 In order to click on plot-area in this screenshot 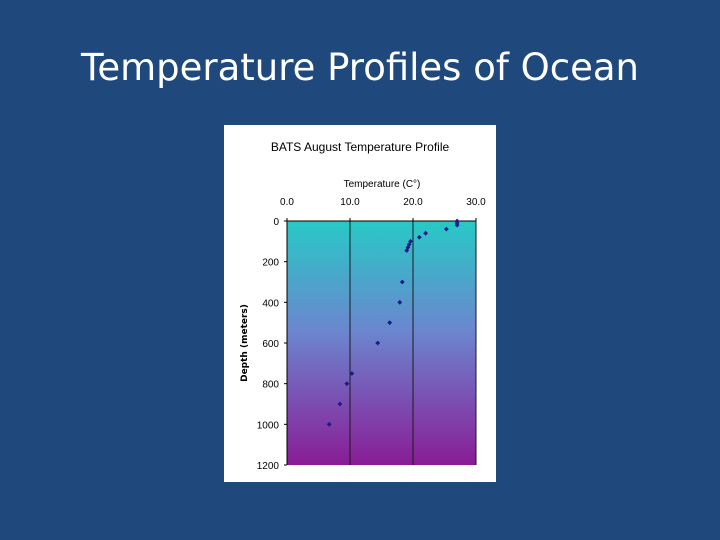, I will do `click(381, 343)`.